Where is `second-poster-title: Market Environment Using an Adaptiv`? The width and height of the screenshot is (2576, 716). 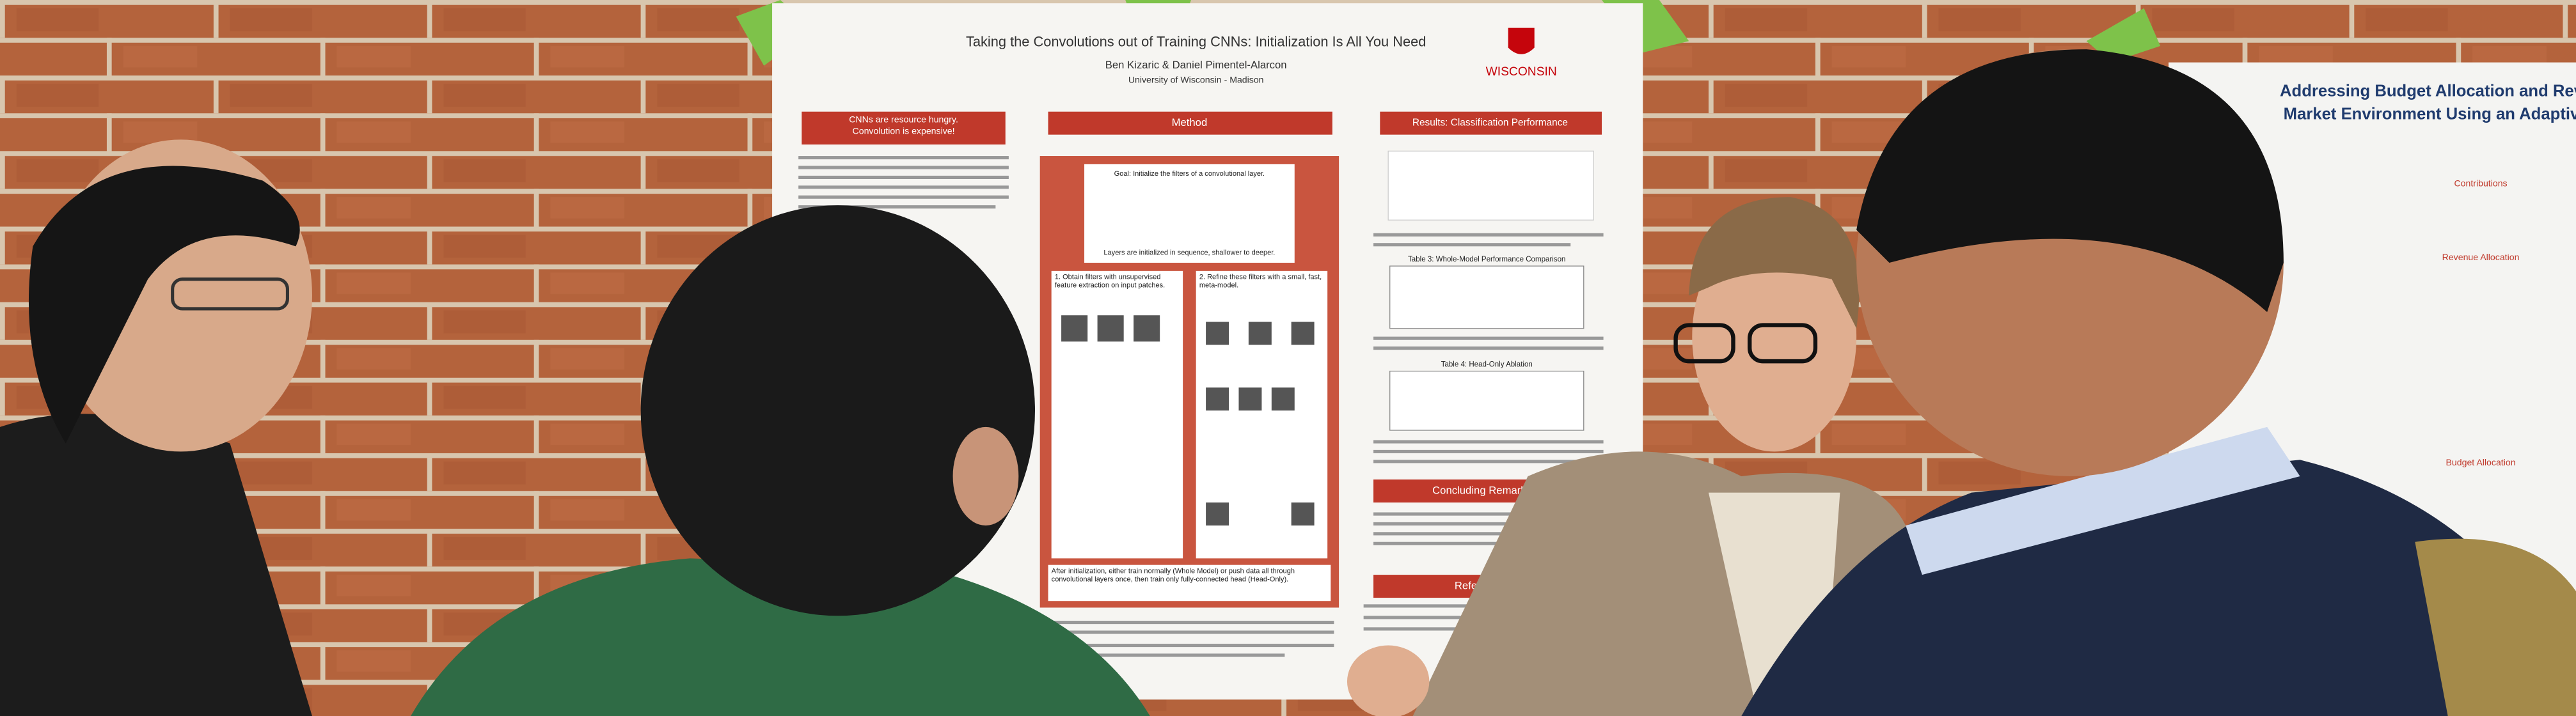 second-poster-title: Market Environment Using an Adaptiv is located at coordinates (2430, 114).